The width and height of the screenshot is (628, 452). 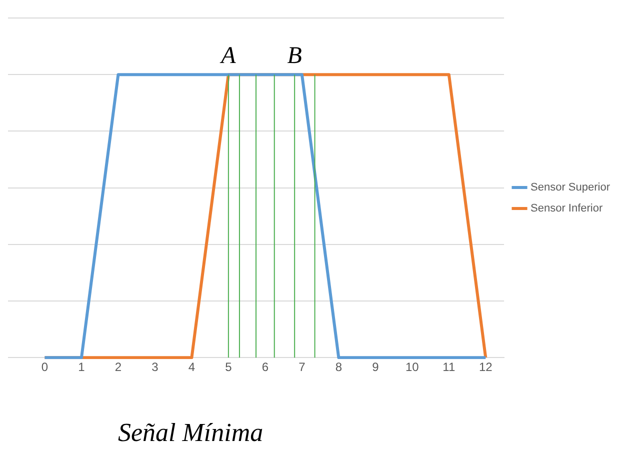 I want to click on x-tick-label: 3, so click(x=155, y=367).